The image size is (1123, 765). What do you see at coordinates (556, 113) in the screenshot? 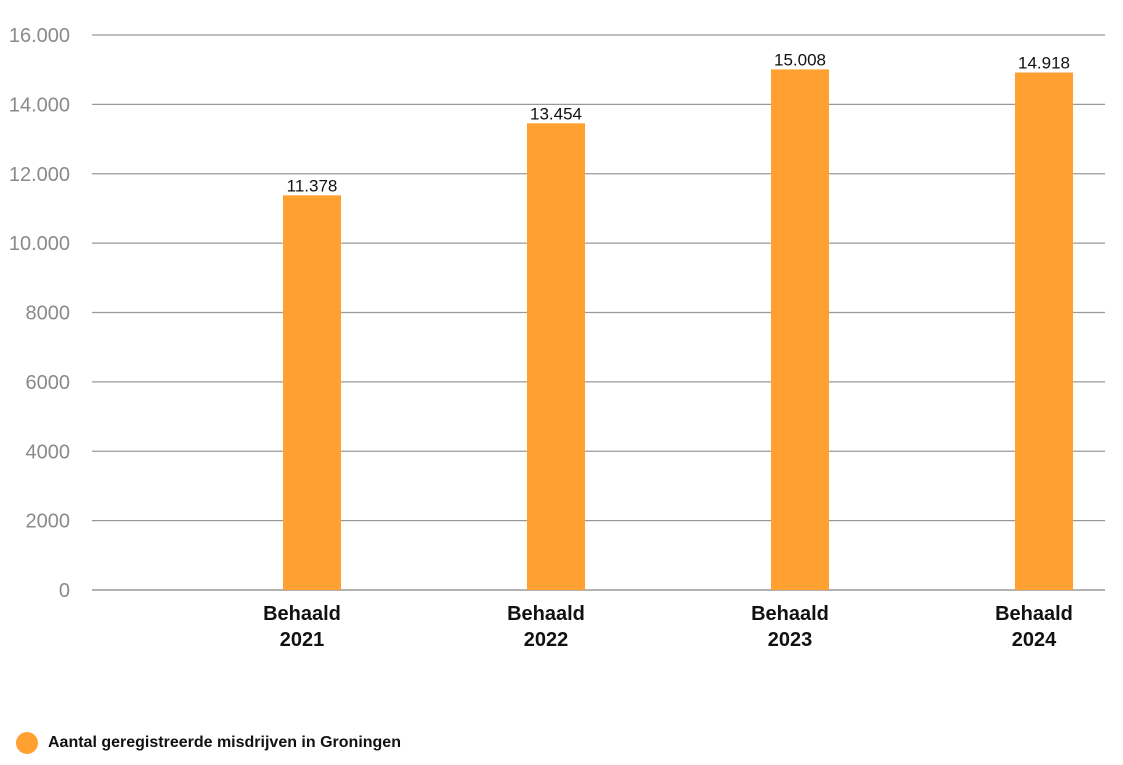
I see `data-label: 13.454` at bounding box center [556, 113].